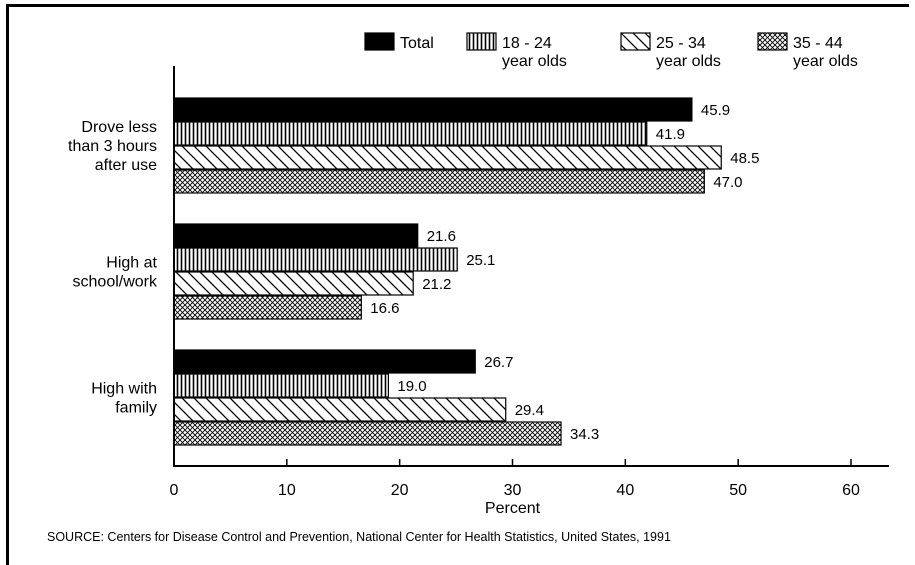 This screenshot has height=565, width=915. What do you see at coordinates (498, 362) in the screenshot?
I see `value-label: 26.7` at bounding box center [498, 362].